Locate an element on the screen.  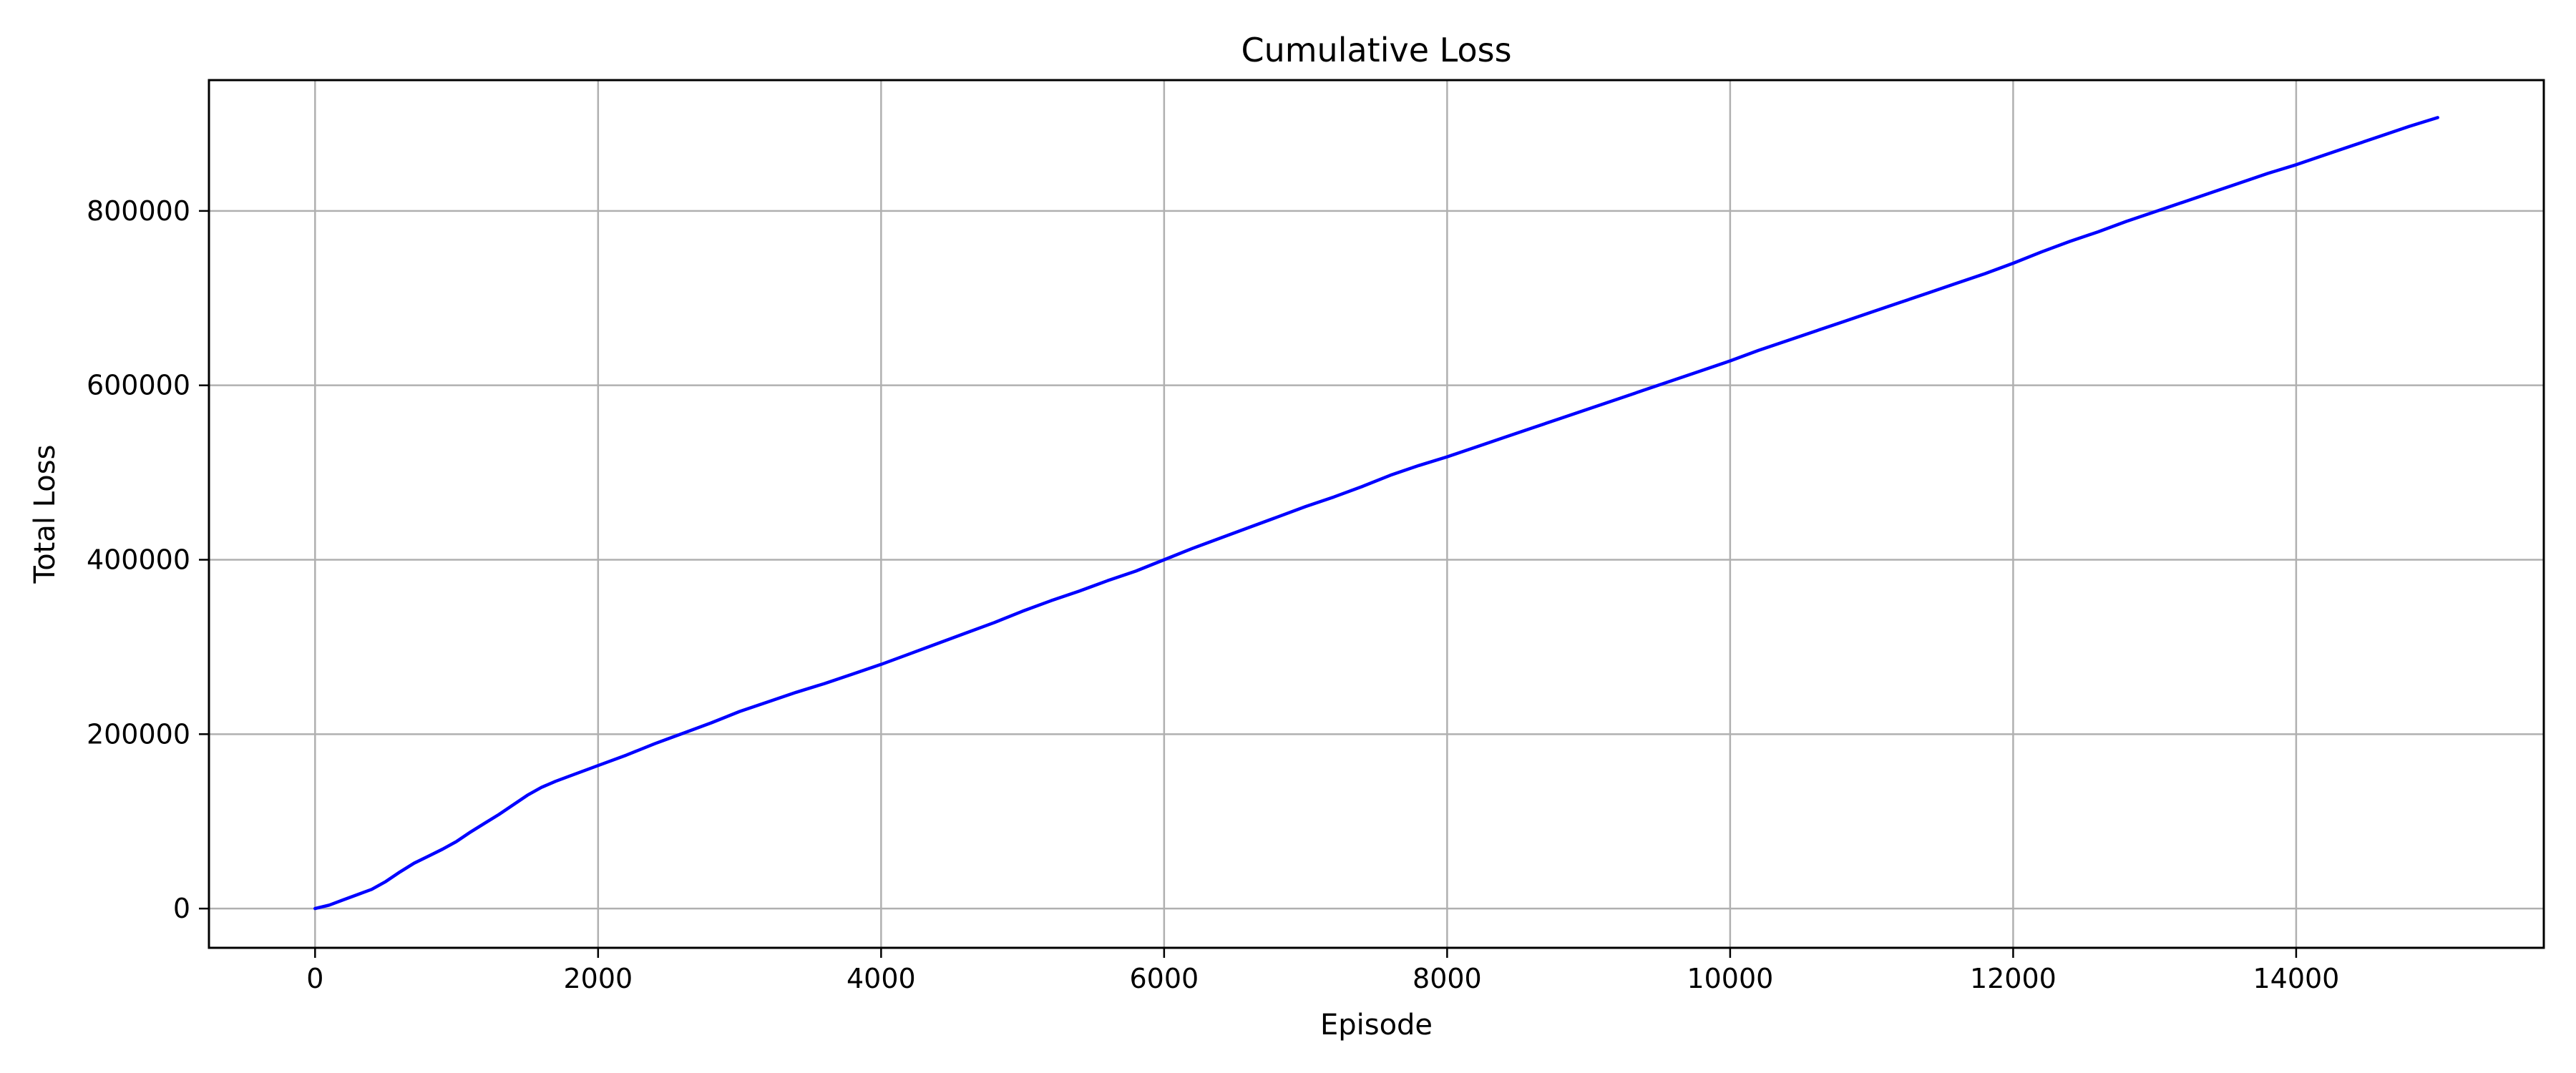
chart-title: Cumulative Loss is located at coordinates (1376, 50).